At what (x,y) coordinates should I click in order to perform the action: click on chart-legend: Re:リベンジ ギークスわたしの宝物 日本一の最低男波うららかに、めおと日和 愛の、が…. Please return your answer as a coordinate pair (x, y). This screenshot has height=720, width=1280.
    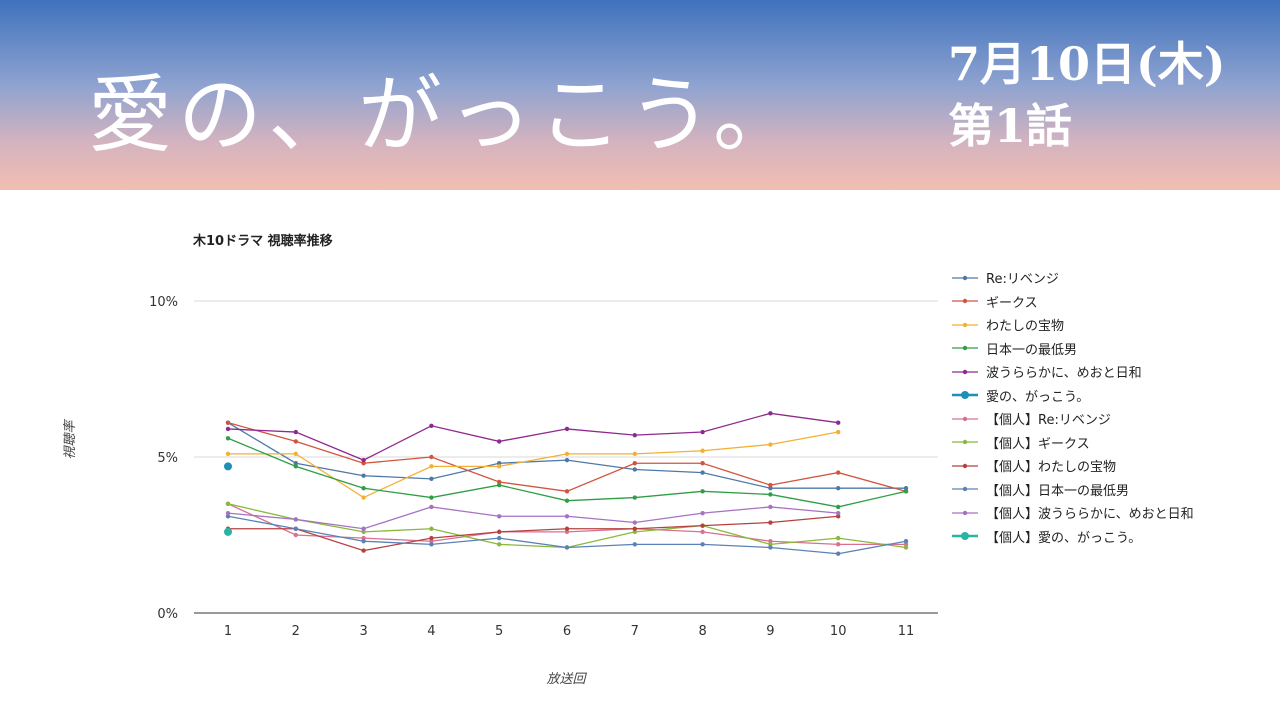
    Looking at the image, I should click on (1112, 407).